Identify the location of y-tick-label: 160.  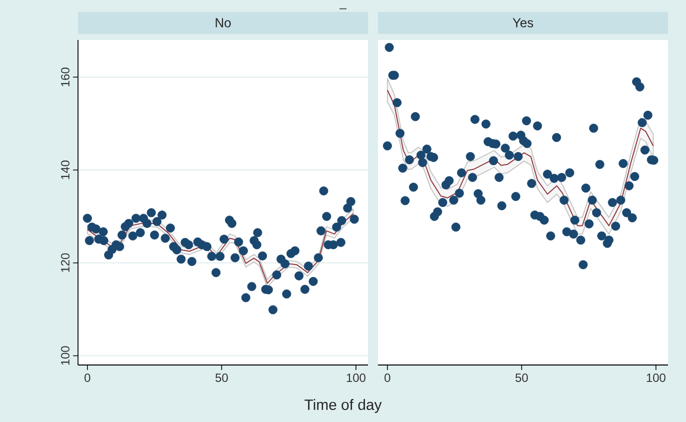
(65, 77).